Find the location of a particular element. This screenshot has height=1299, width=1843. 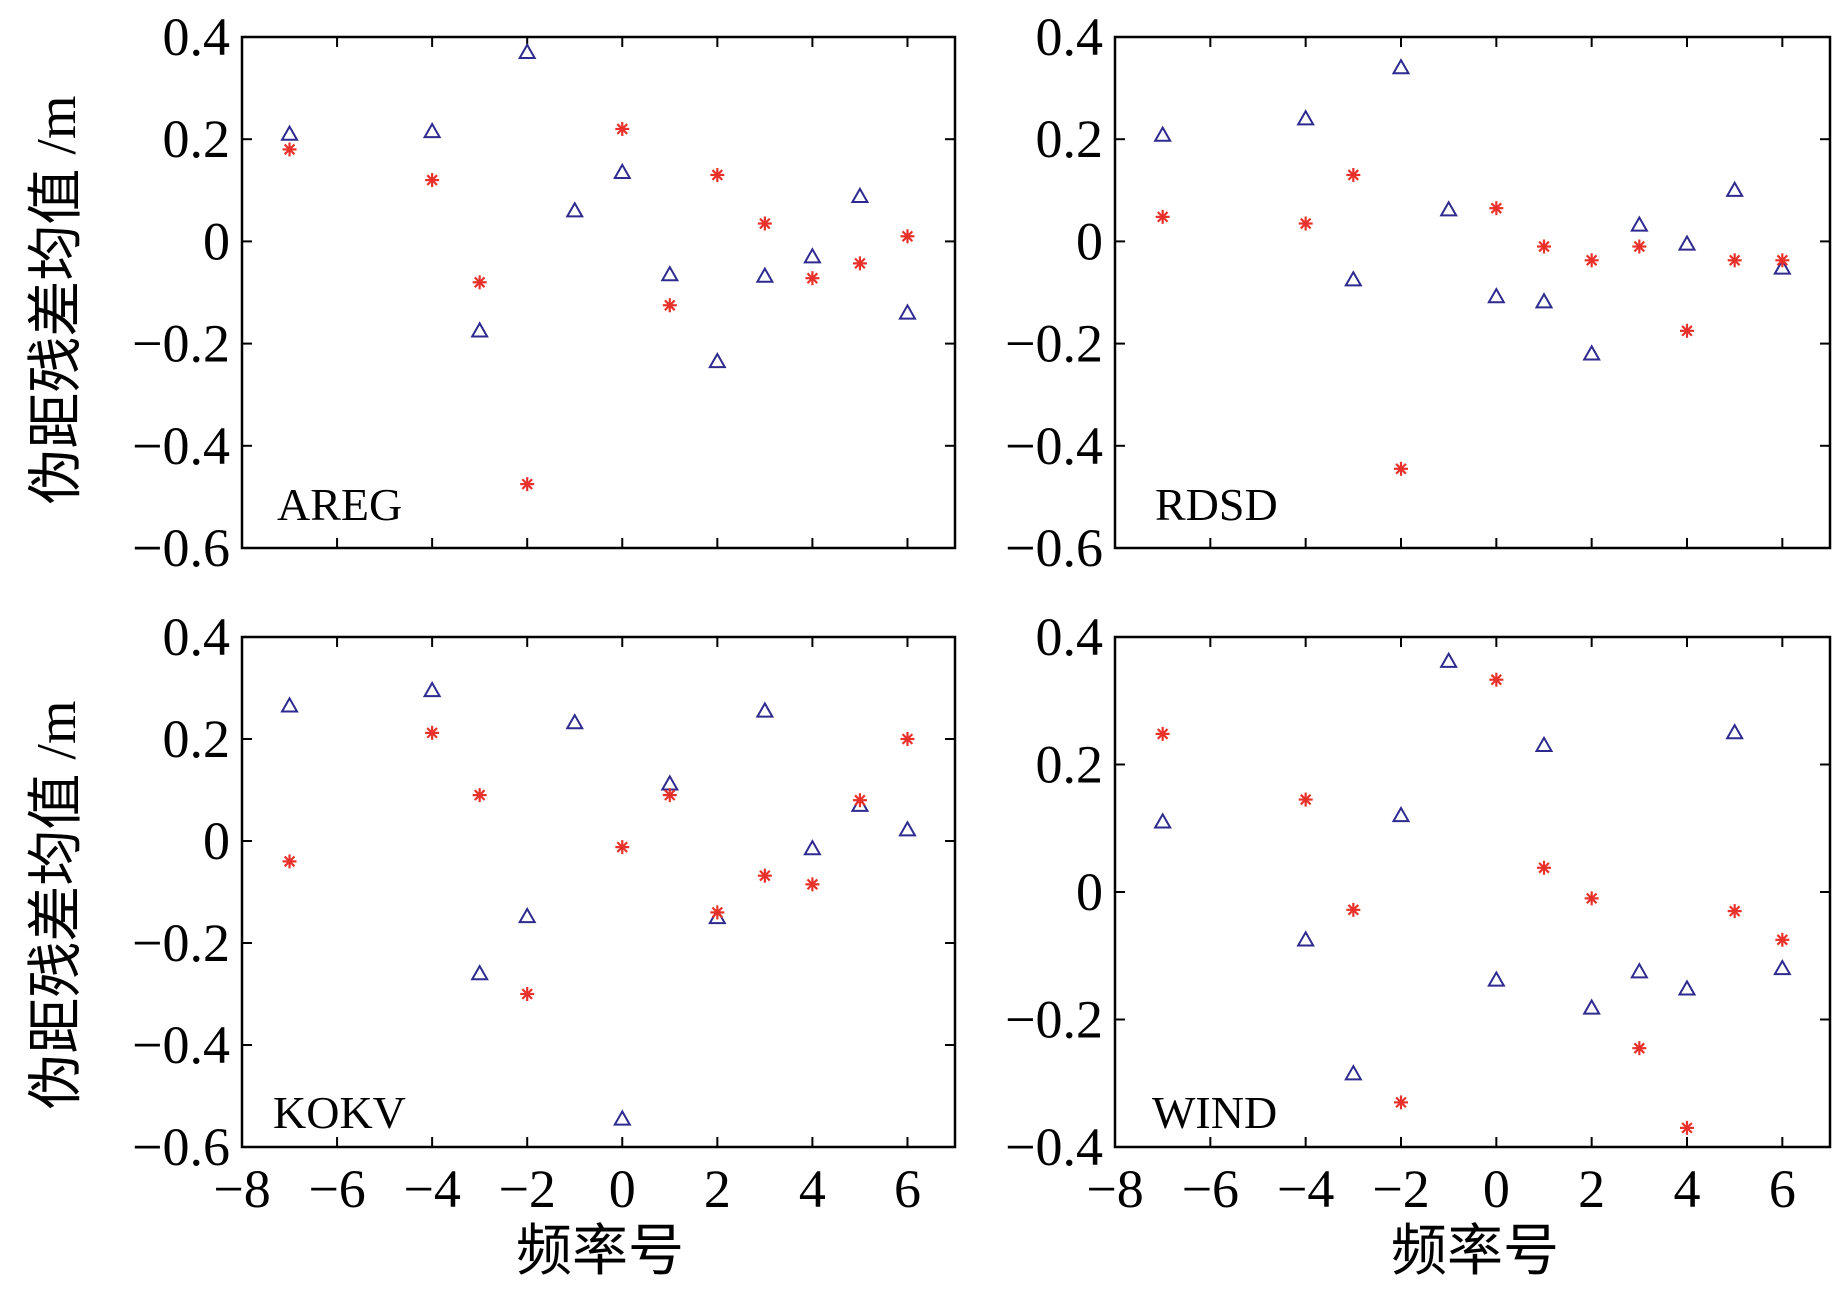

x-tick-label: 6 is located at coordinates (1782, 1189).